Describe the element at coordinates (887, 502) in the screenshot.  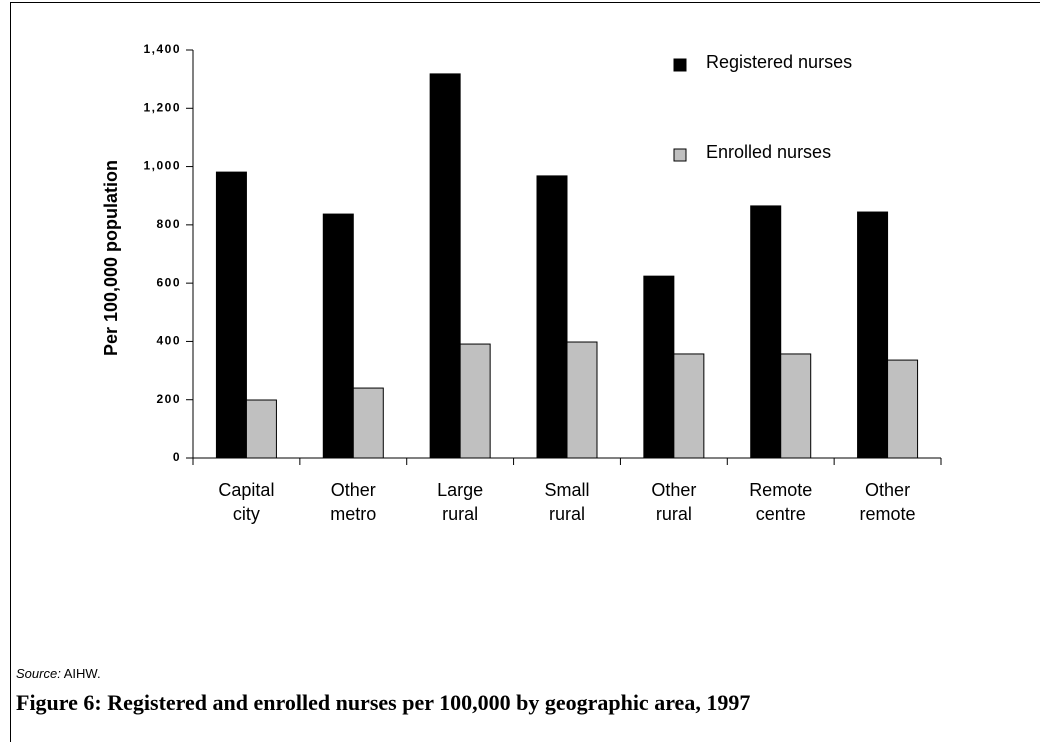
I see `x-tick-label: Other remote` at that location.